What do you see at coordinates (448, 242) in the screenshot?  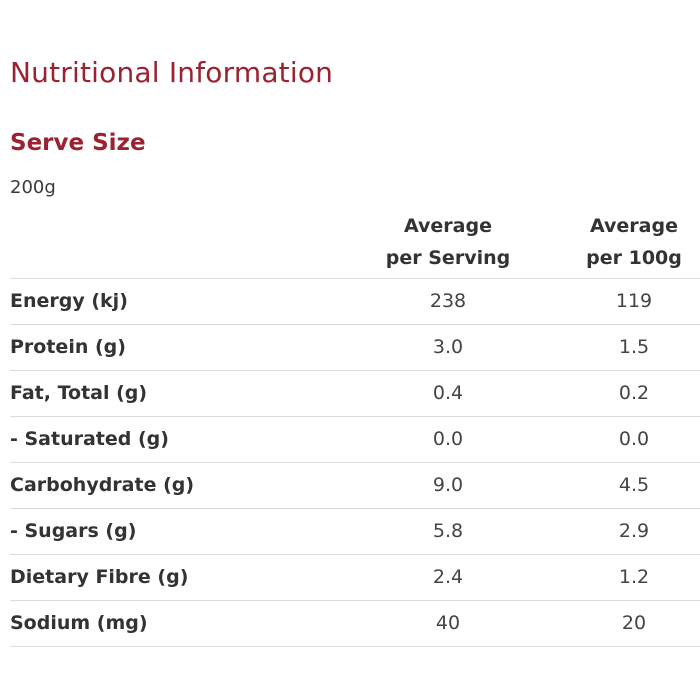 I see `column-header-per-serving: Average per Serving` at bounding box center [448, 242].